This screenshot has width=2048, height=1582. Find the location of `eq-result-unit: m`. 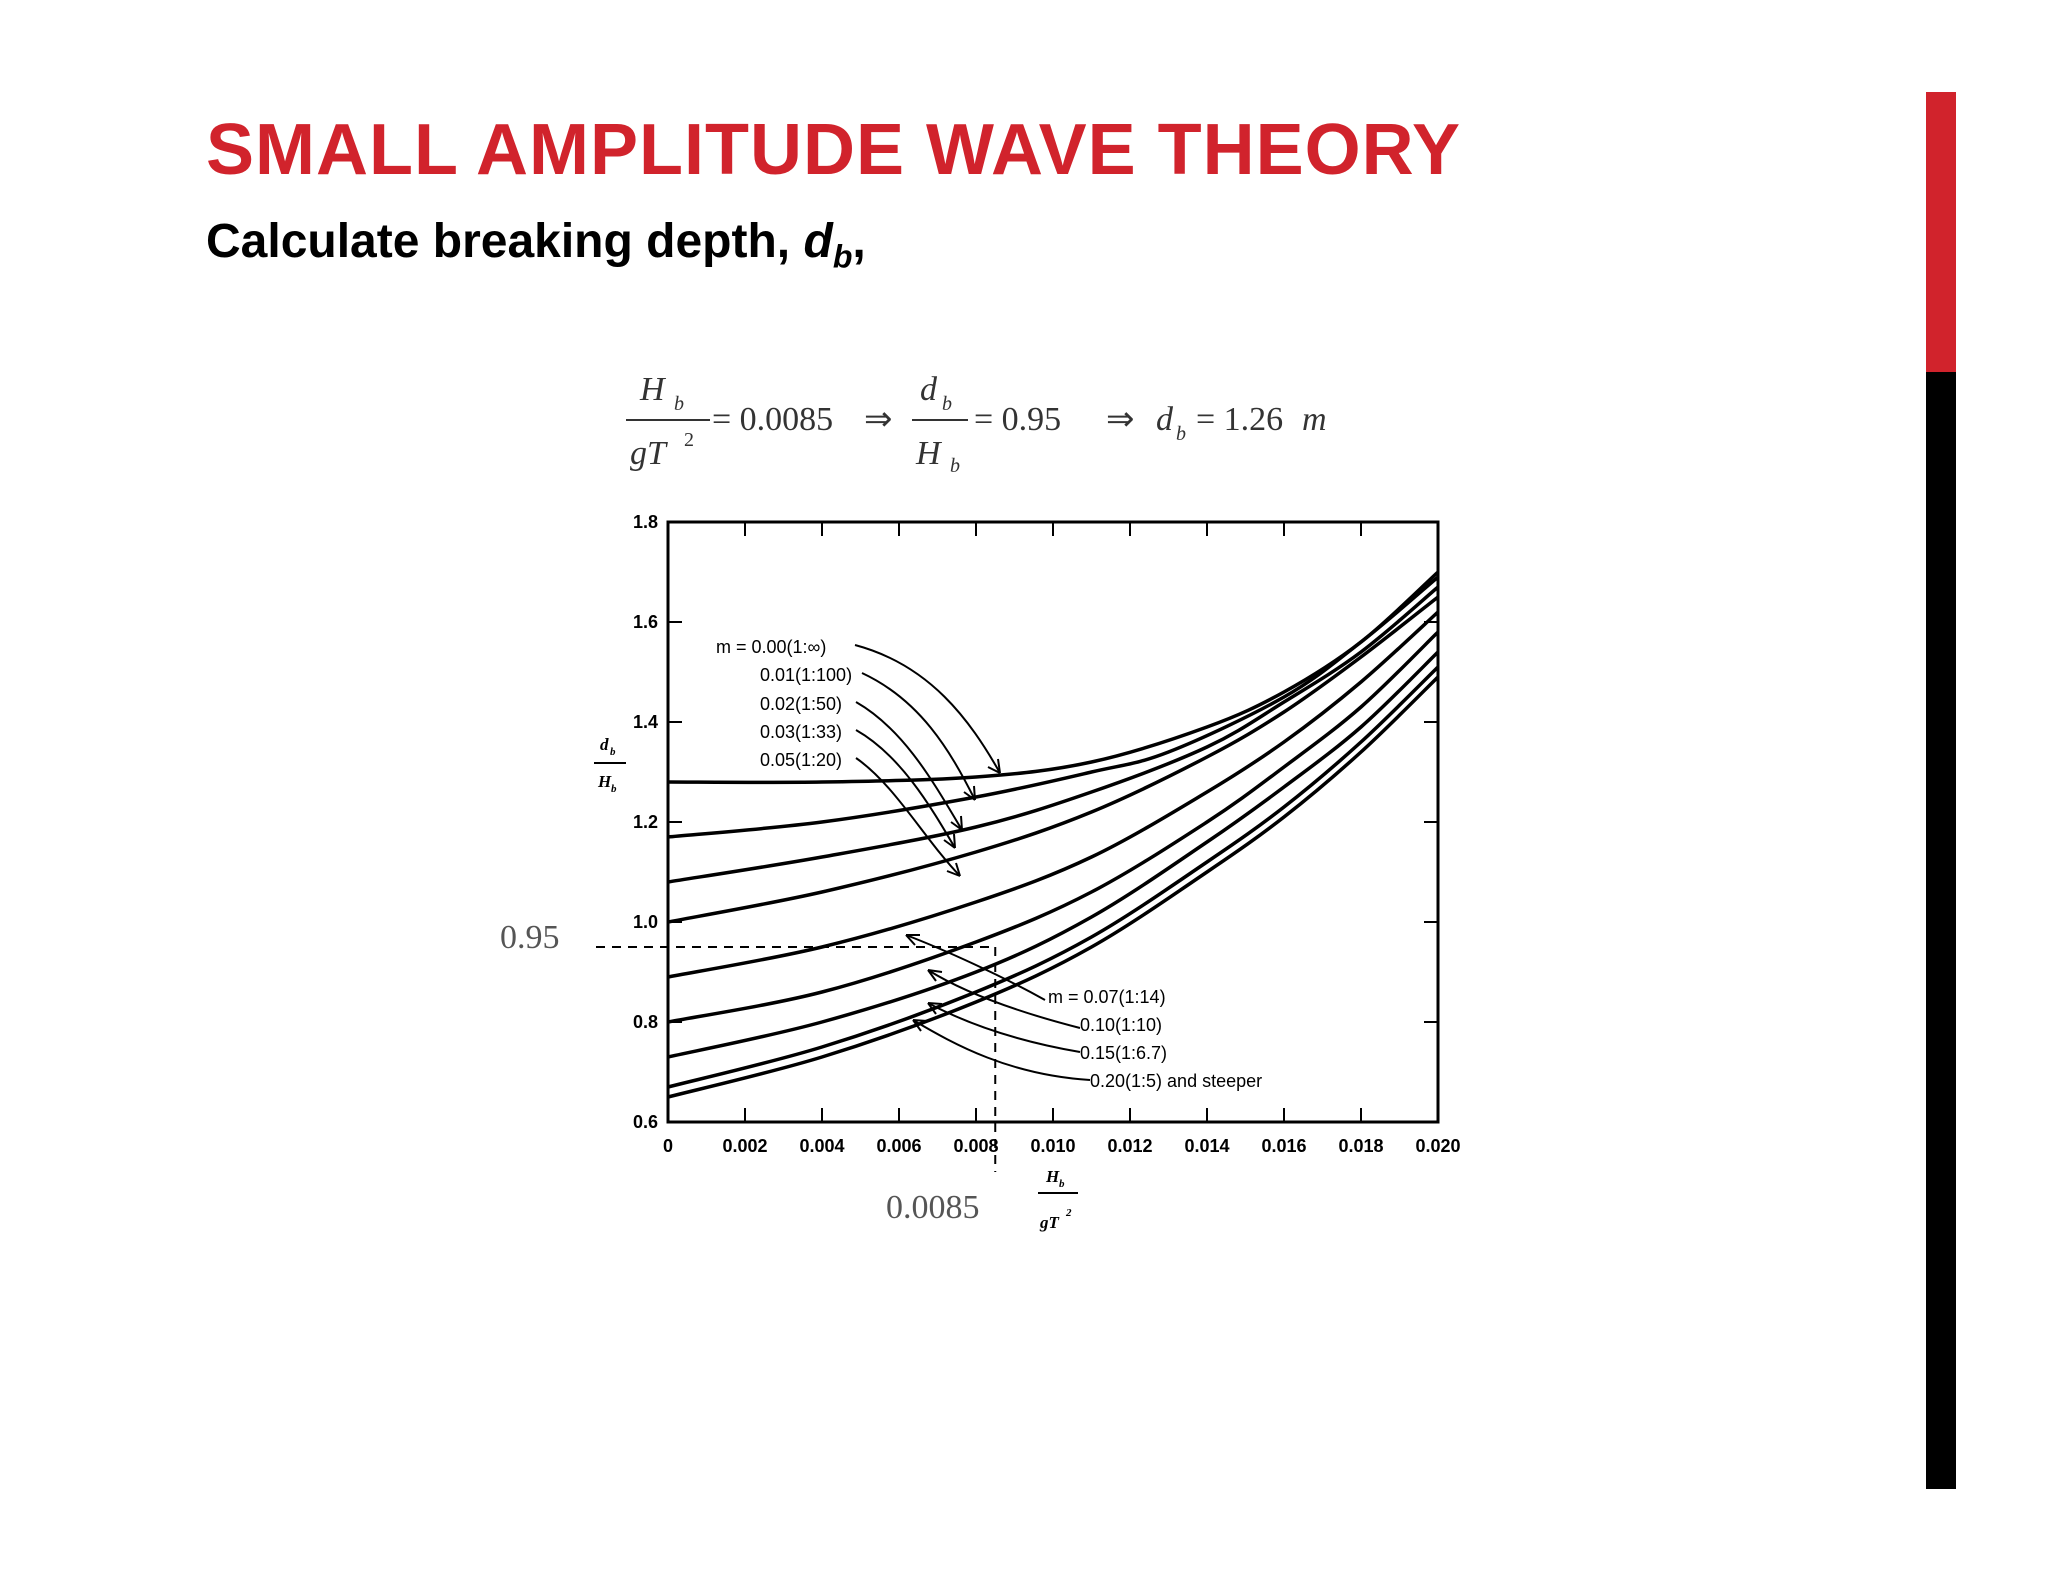

eq-result-unit: m is located at coordinates (1314, 419).